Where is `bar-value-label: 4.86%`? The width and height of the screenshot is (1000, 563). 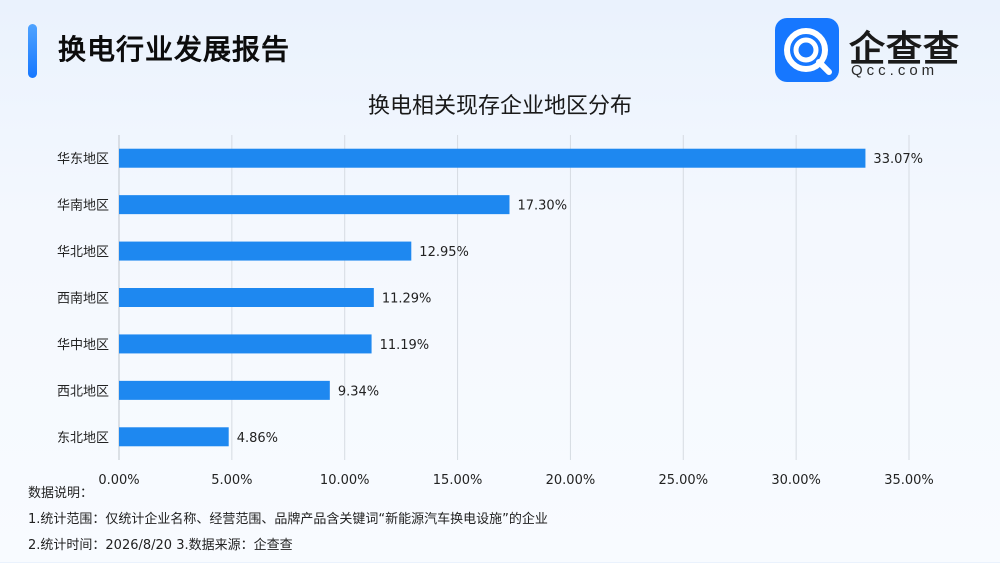
bar-value-label: 4.86% is located at coordinates (257, 438).